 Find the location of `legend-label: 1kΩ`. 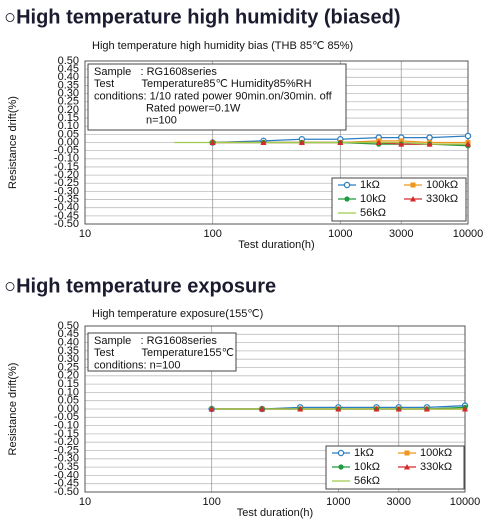

legend-label: 1kΩ is located at coordinates (370, 185).